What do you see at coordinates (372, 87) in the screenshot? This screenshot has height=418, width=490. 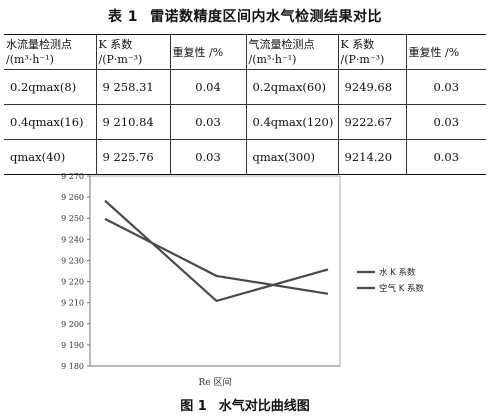 I see `table-cell: 9249.68` at bounding box center [372, 87].